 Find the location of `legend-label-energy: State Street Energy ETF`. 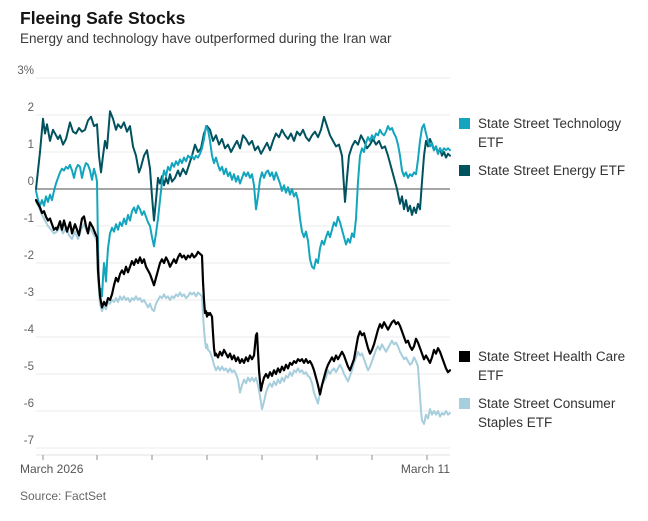

legend-label-energy: State Street Energy ETF is located at coordinates (552, 170).